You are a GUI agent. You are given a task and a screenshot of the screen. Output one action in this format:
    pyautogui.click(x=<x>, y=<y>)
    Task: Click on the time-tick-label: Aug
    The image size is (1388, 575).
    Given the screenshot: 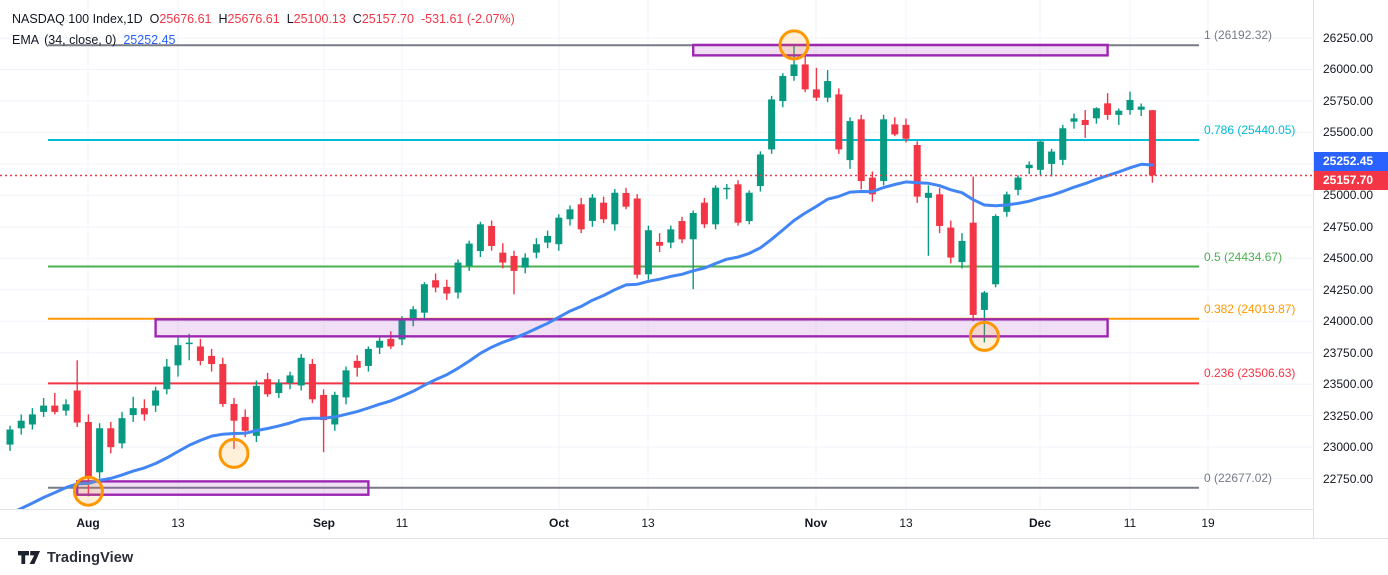 What is the action you would take?
    pyautogui.click(x=88, y=523)
    